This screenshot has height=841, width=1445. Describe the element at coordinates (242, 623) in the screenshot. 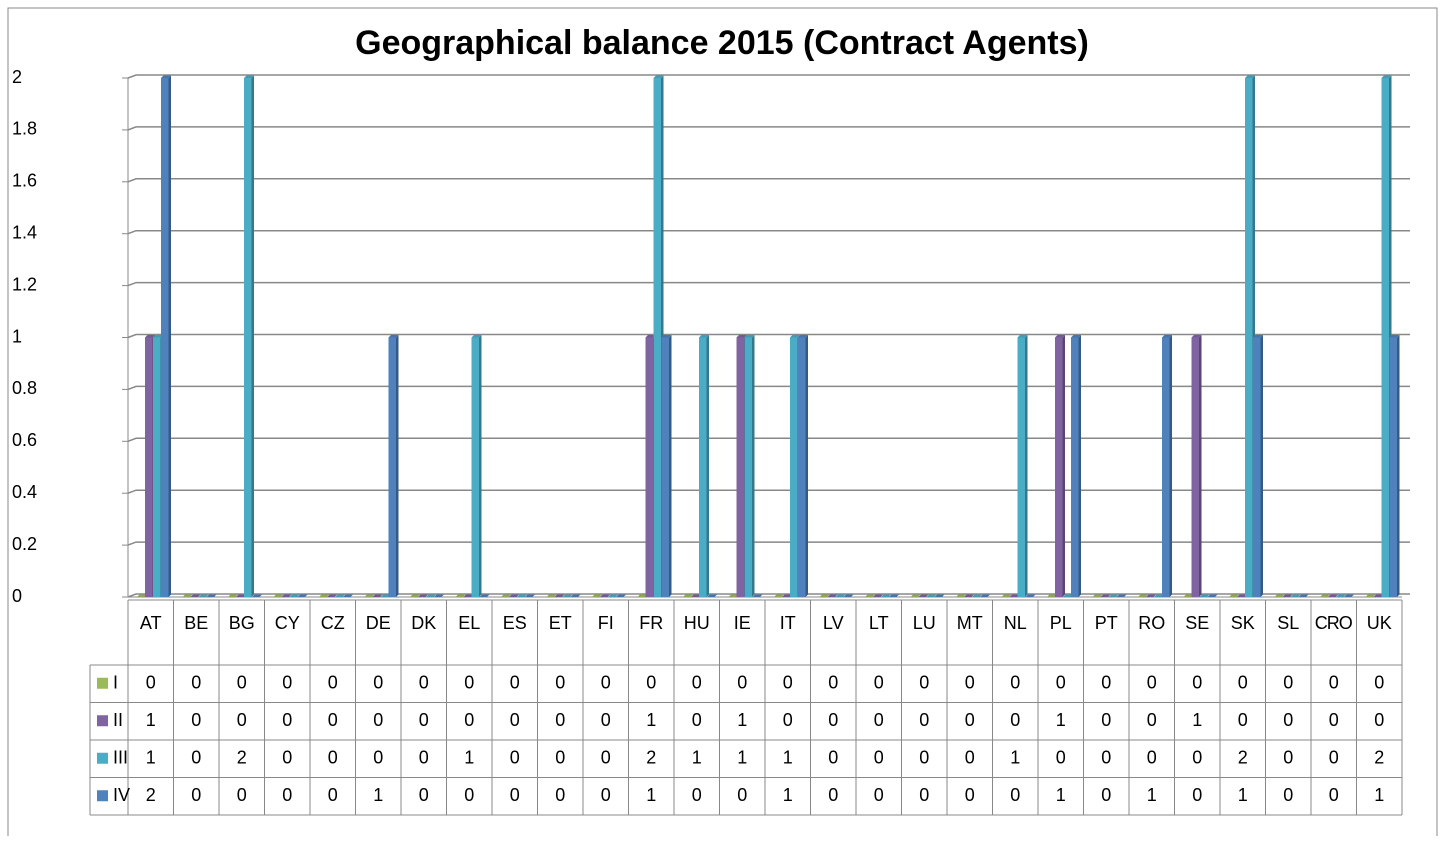

I see `x-tick-label: BG` at that location.